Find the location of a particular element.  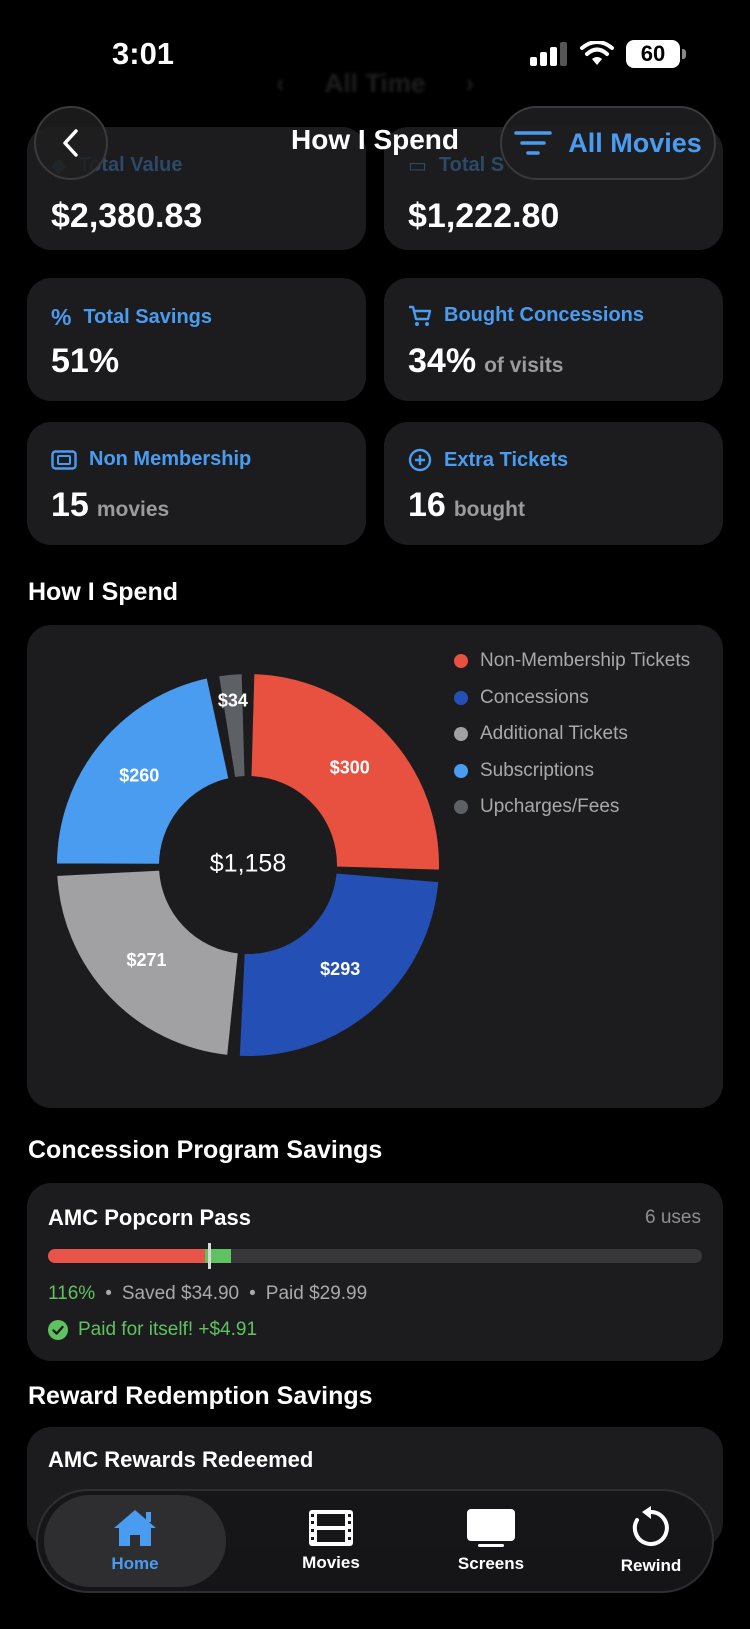

stat-value: 16 bought is located at coordinates (466, 505).